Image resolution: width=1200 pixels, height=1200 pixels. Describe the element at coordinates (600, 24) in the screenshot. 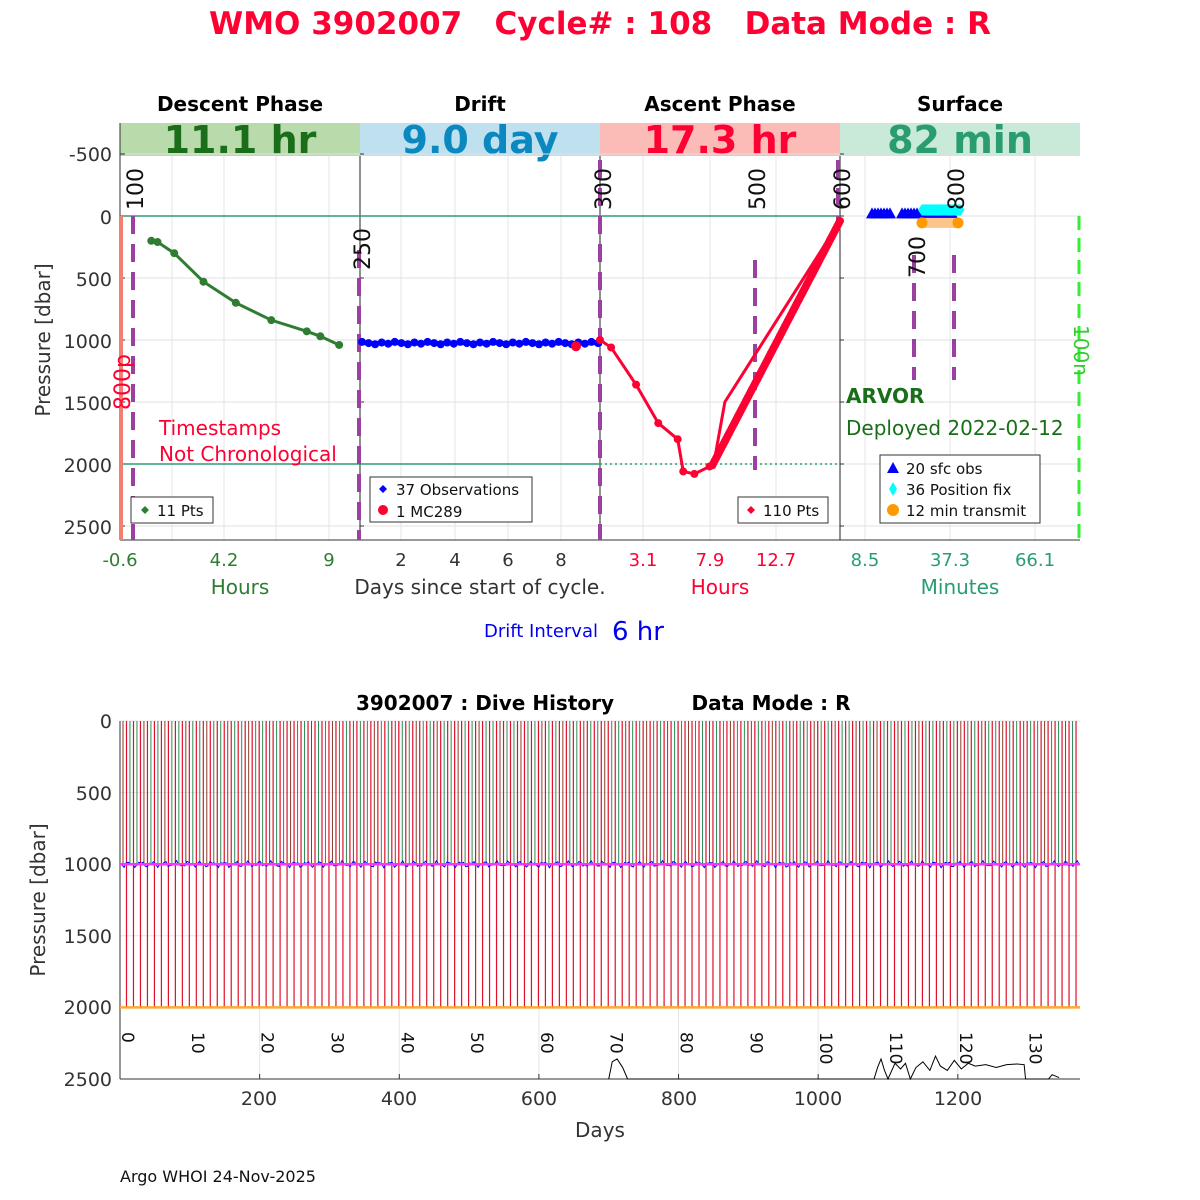

I see `figure-title: WMO 3902007 Cycle# : 108 Data Mode : R` at that location.